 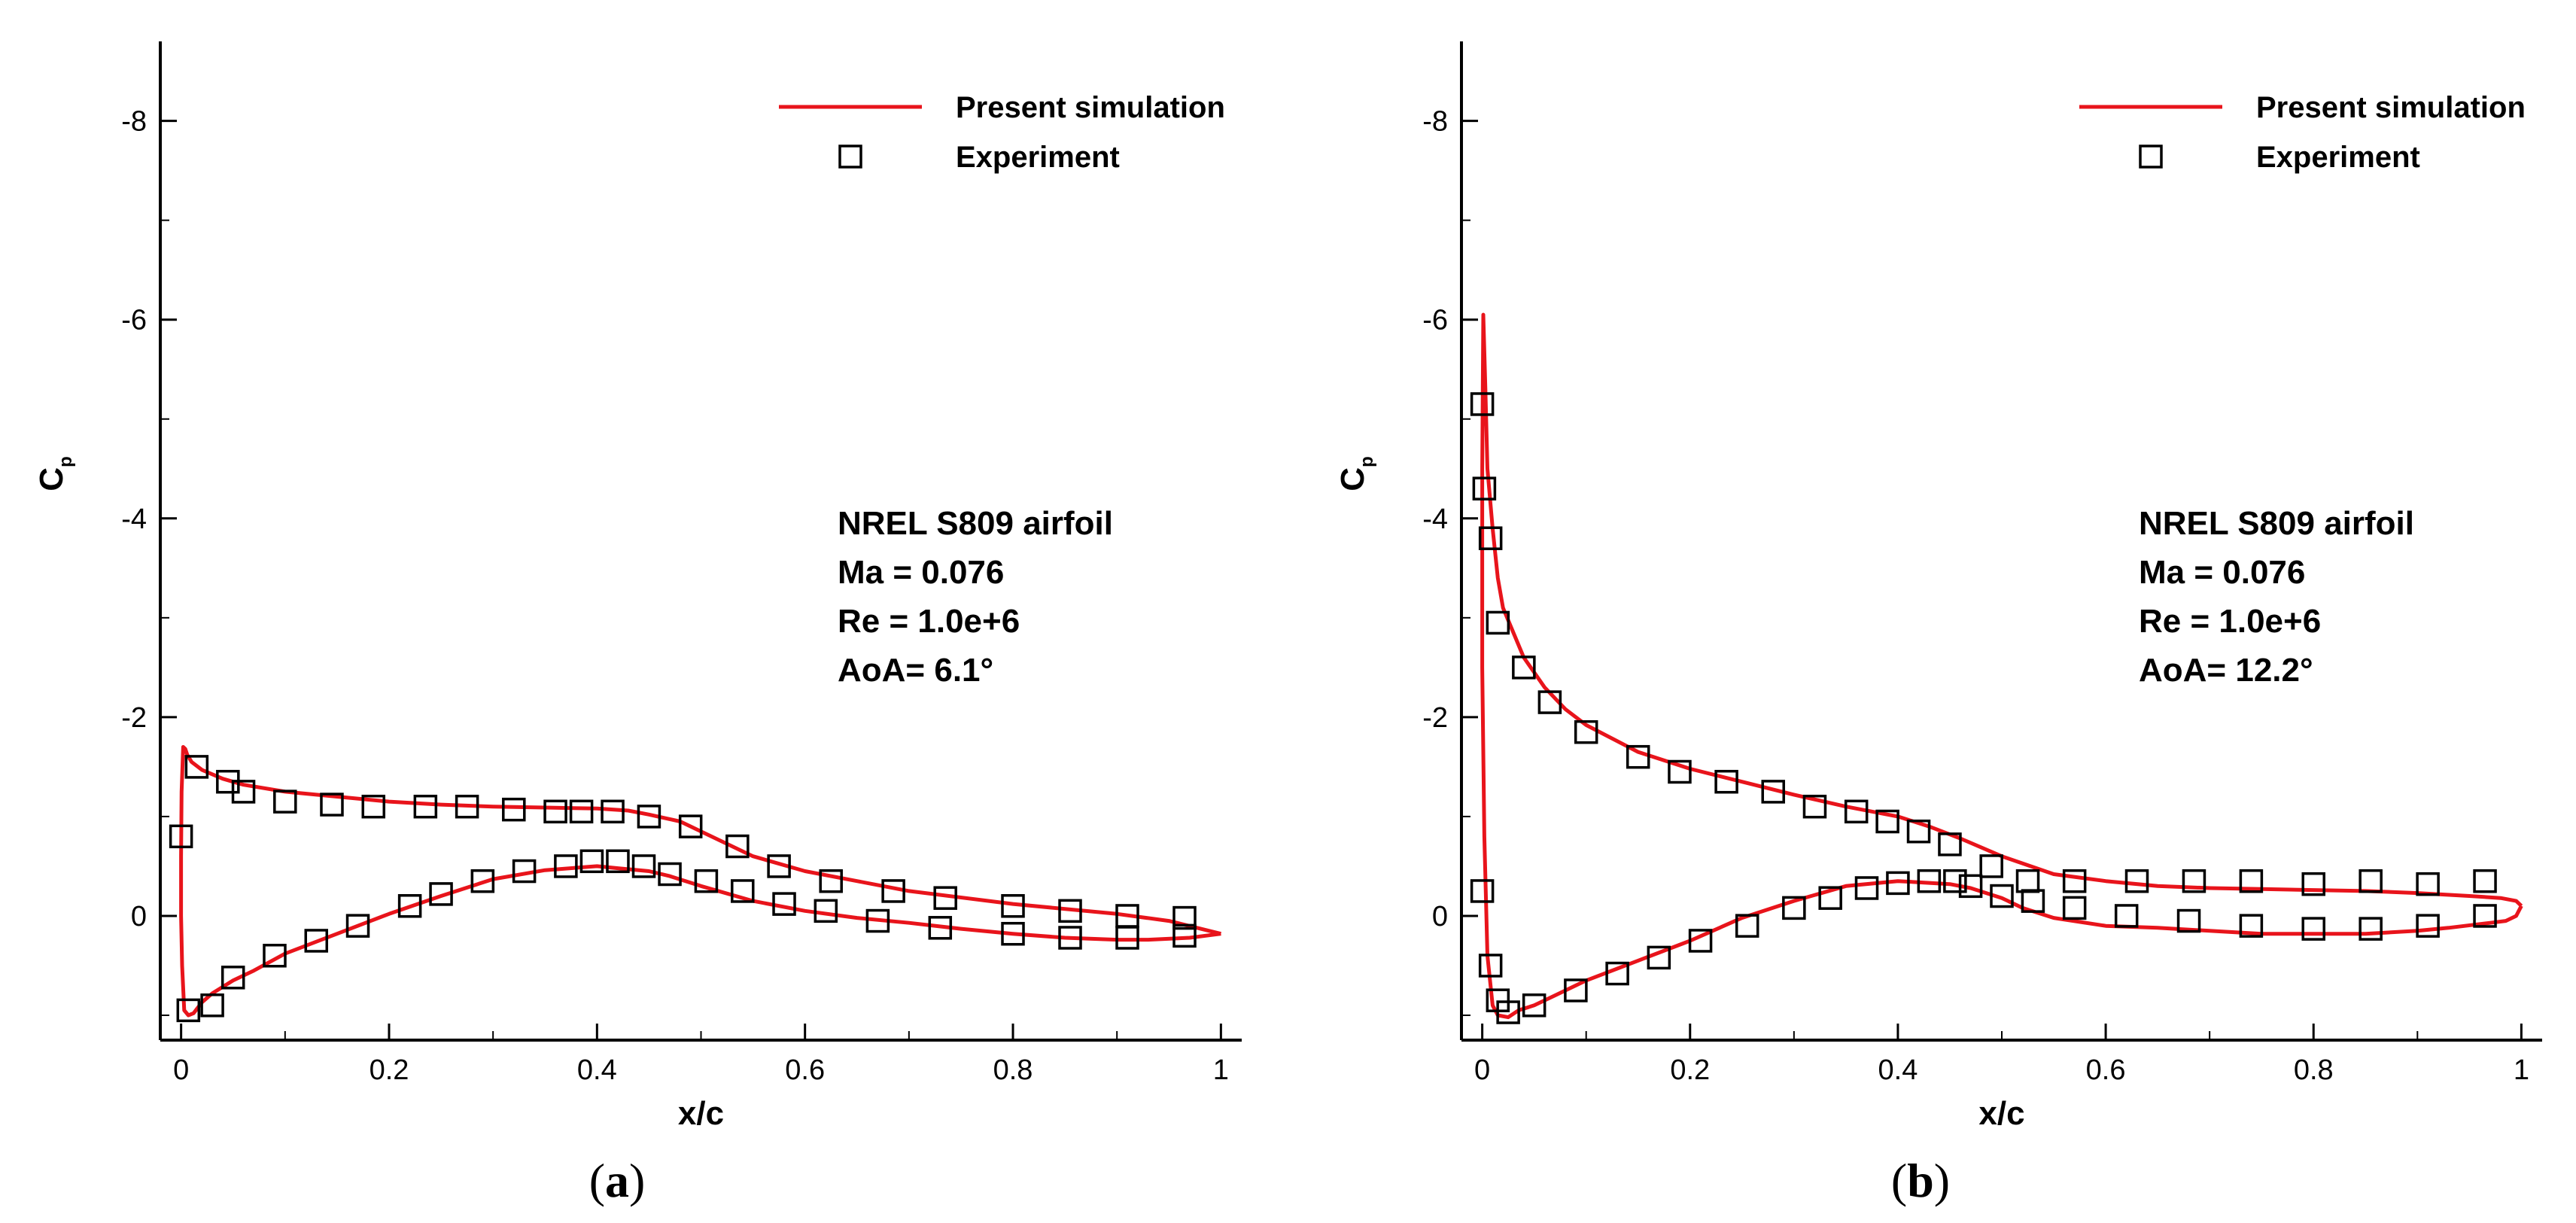 I want to click on legend-label-experiment: Experiment, so click(x=1038, y=157).